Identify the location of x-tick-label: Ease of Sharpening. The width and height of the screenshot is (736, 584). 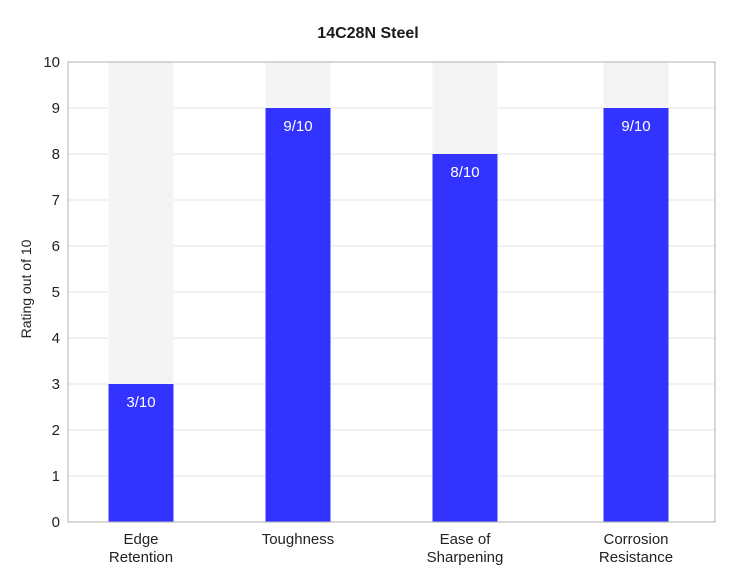
(465, 548).